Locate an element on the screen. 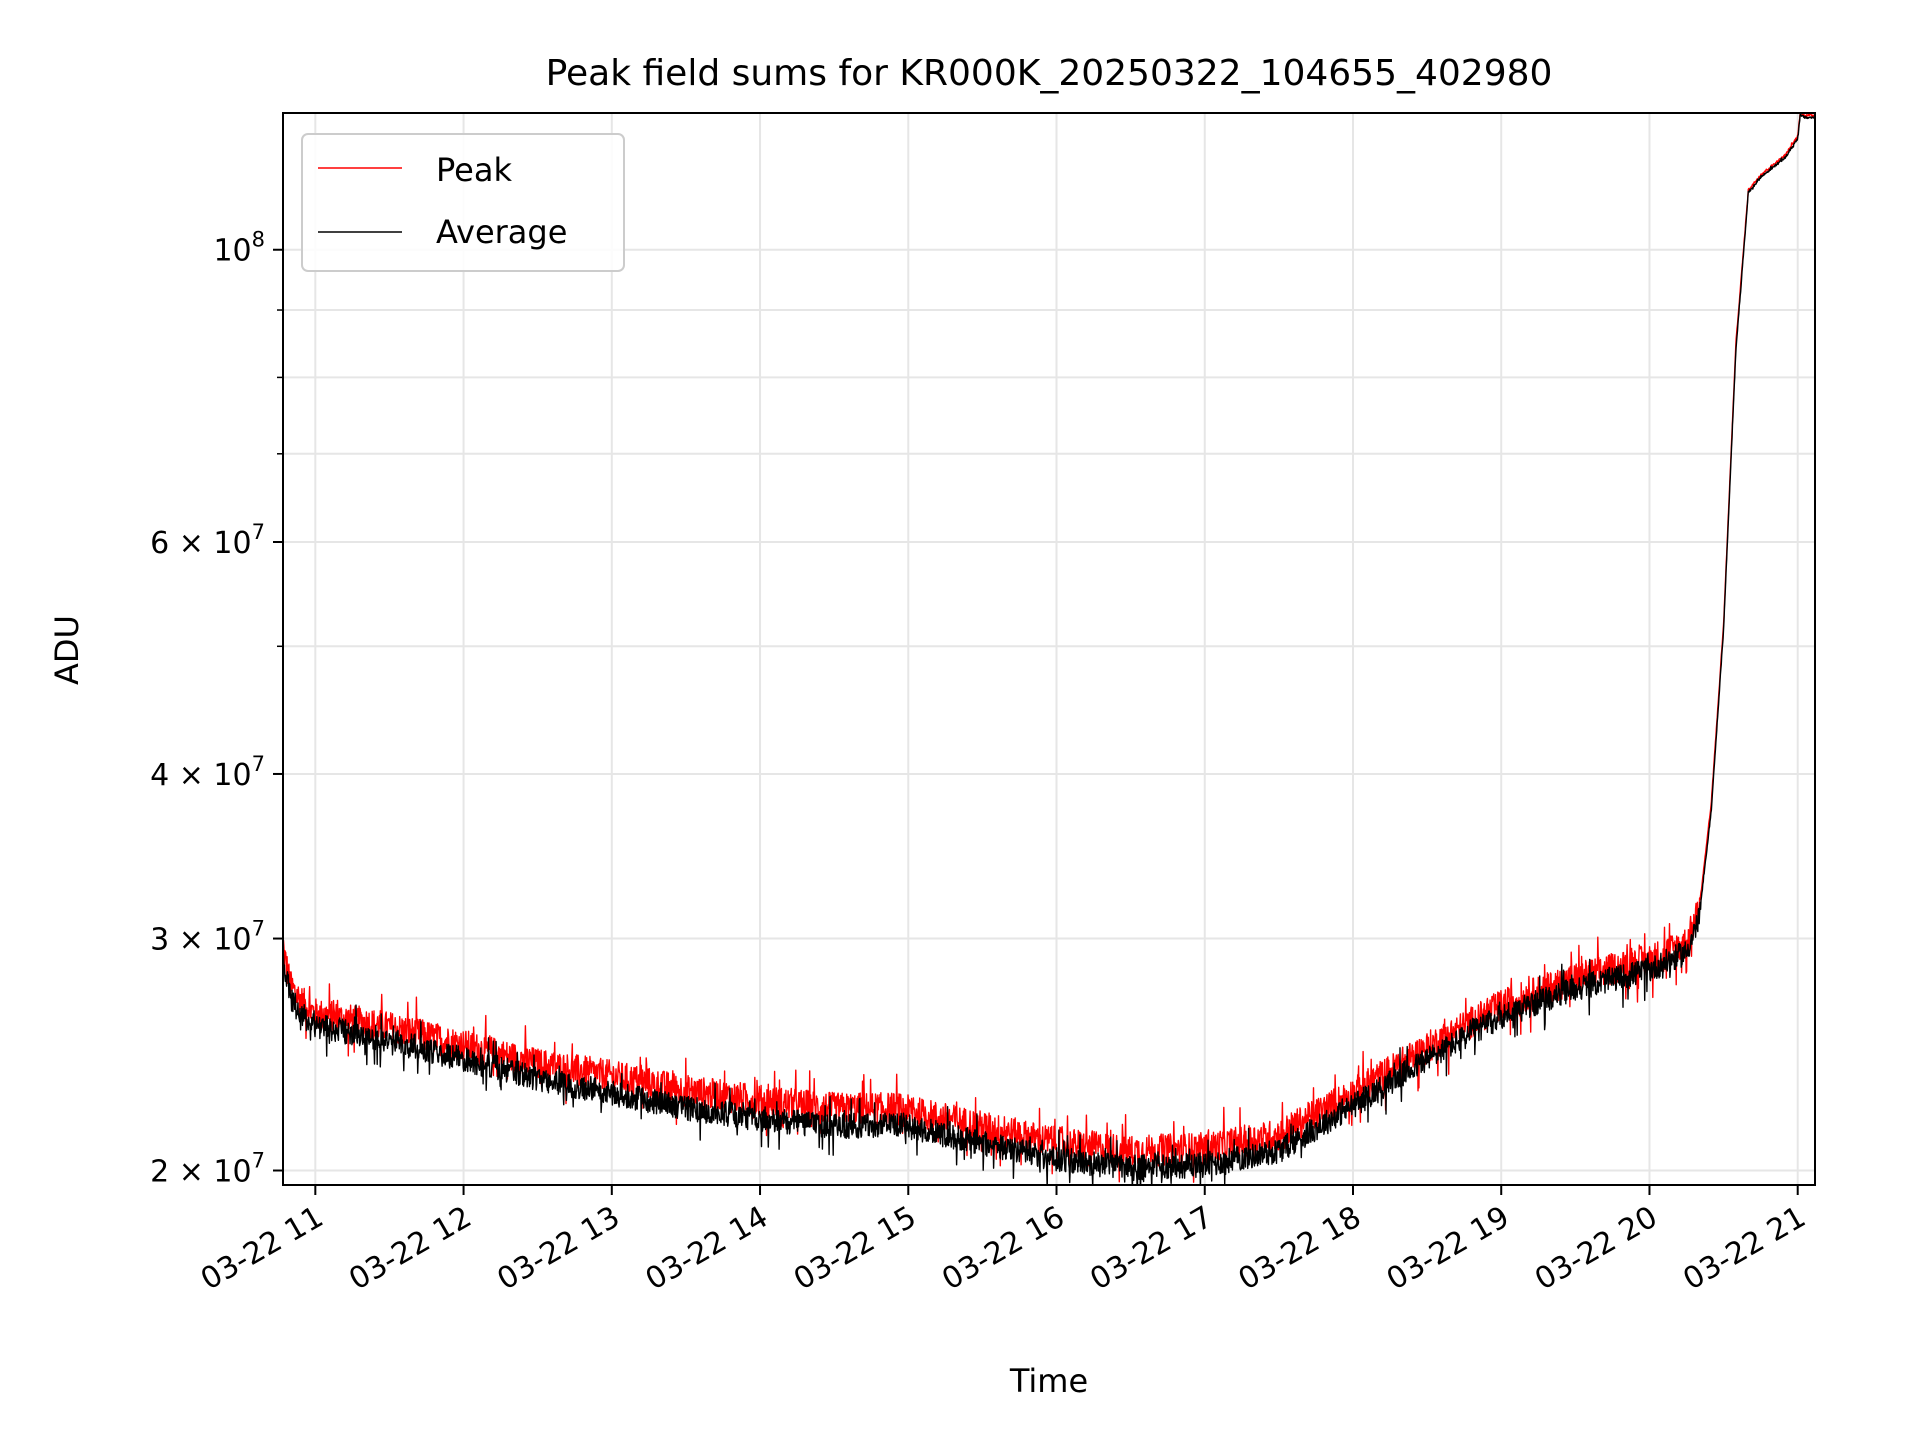  y-tick-label: 6 × 107 is located at coordinates (207, 540).